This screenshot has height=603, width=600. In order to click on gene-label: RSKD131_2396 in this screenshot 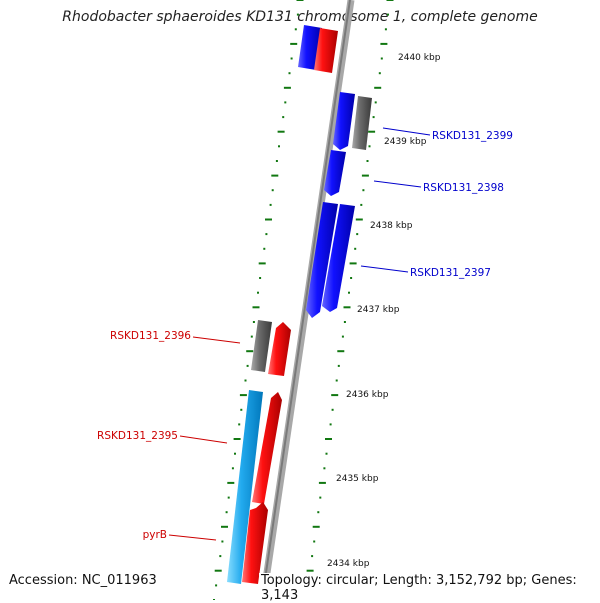, I will do `click(150, 336)`.